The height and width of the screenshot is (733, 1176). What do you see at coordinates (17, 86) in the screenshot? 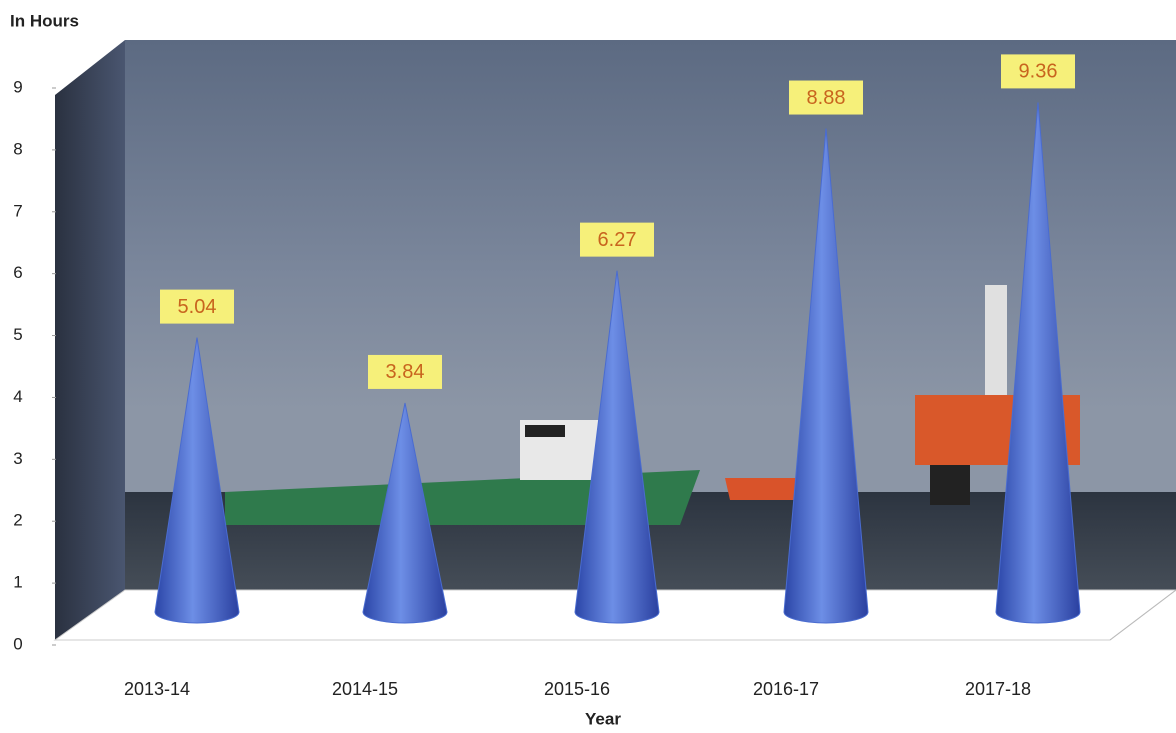
I see `y-tick-label: 9` at bounding box center [17, 86].